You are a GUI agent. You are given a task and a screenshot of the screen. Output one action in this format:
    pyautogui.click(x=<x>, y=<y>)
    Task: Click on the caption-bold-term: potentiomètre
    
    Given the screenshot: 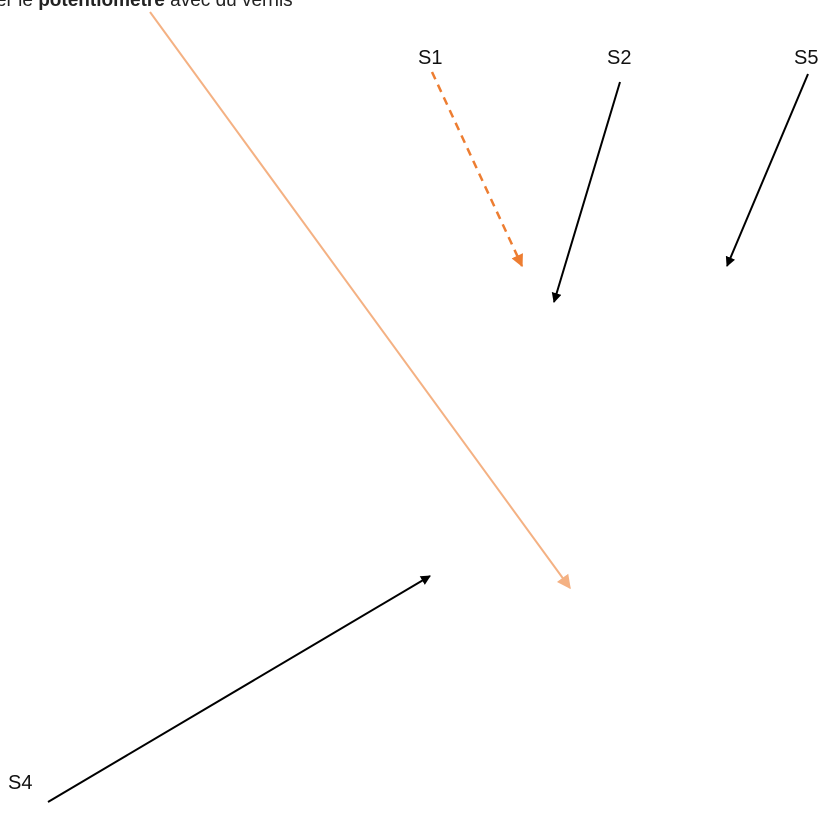 What is the action you would take?
    pyautogui.click(x=101, y=5)
    